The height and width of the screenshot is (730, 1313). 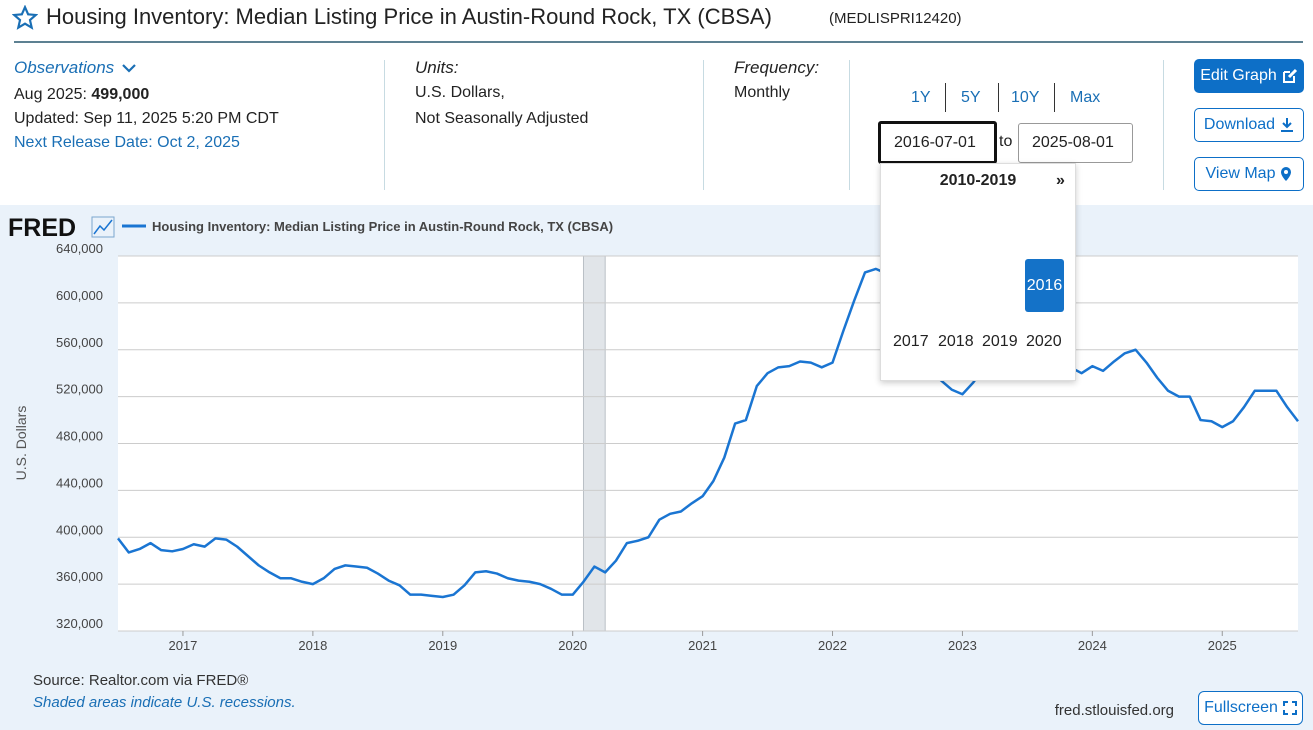 I want to click on picker-year: 2019, so click(x=1000, y=341).